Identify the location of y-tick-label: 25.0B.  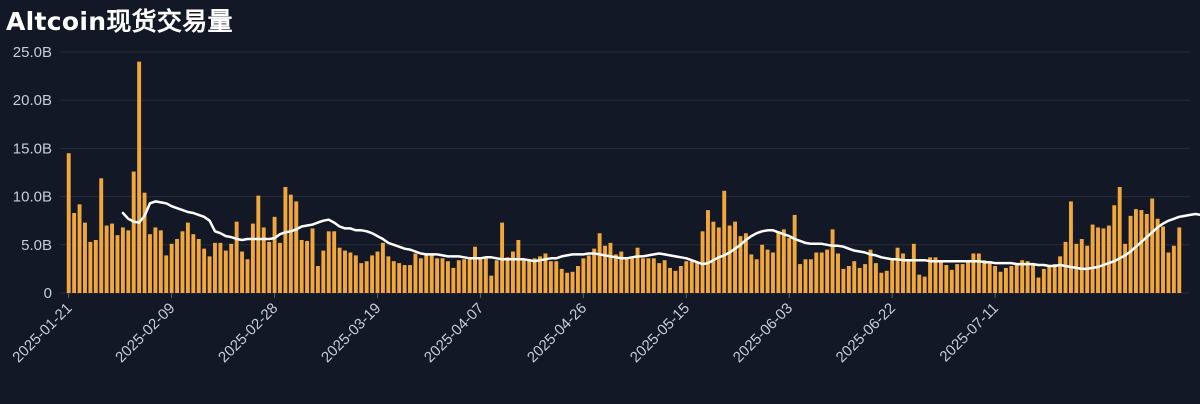
(32, 52).